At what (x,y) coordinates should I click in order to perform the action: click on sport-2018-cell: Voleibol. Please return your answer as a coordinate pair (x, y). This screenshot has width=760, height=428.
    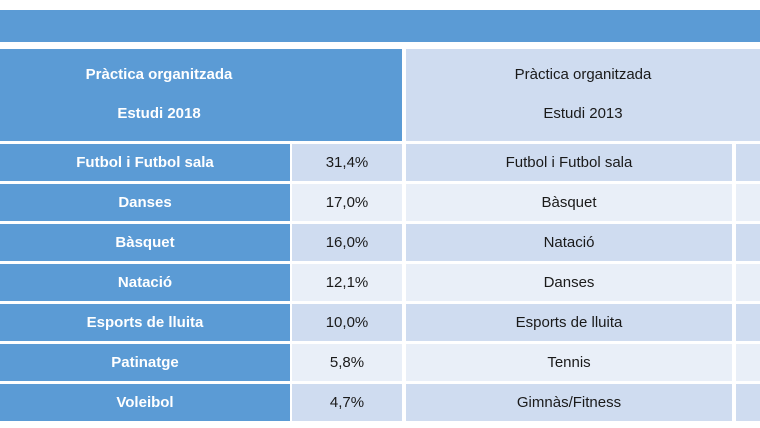
    Looking at the image, I should click on (145, 402).